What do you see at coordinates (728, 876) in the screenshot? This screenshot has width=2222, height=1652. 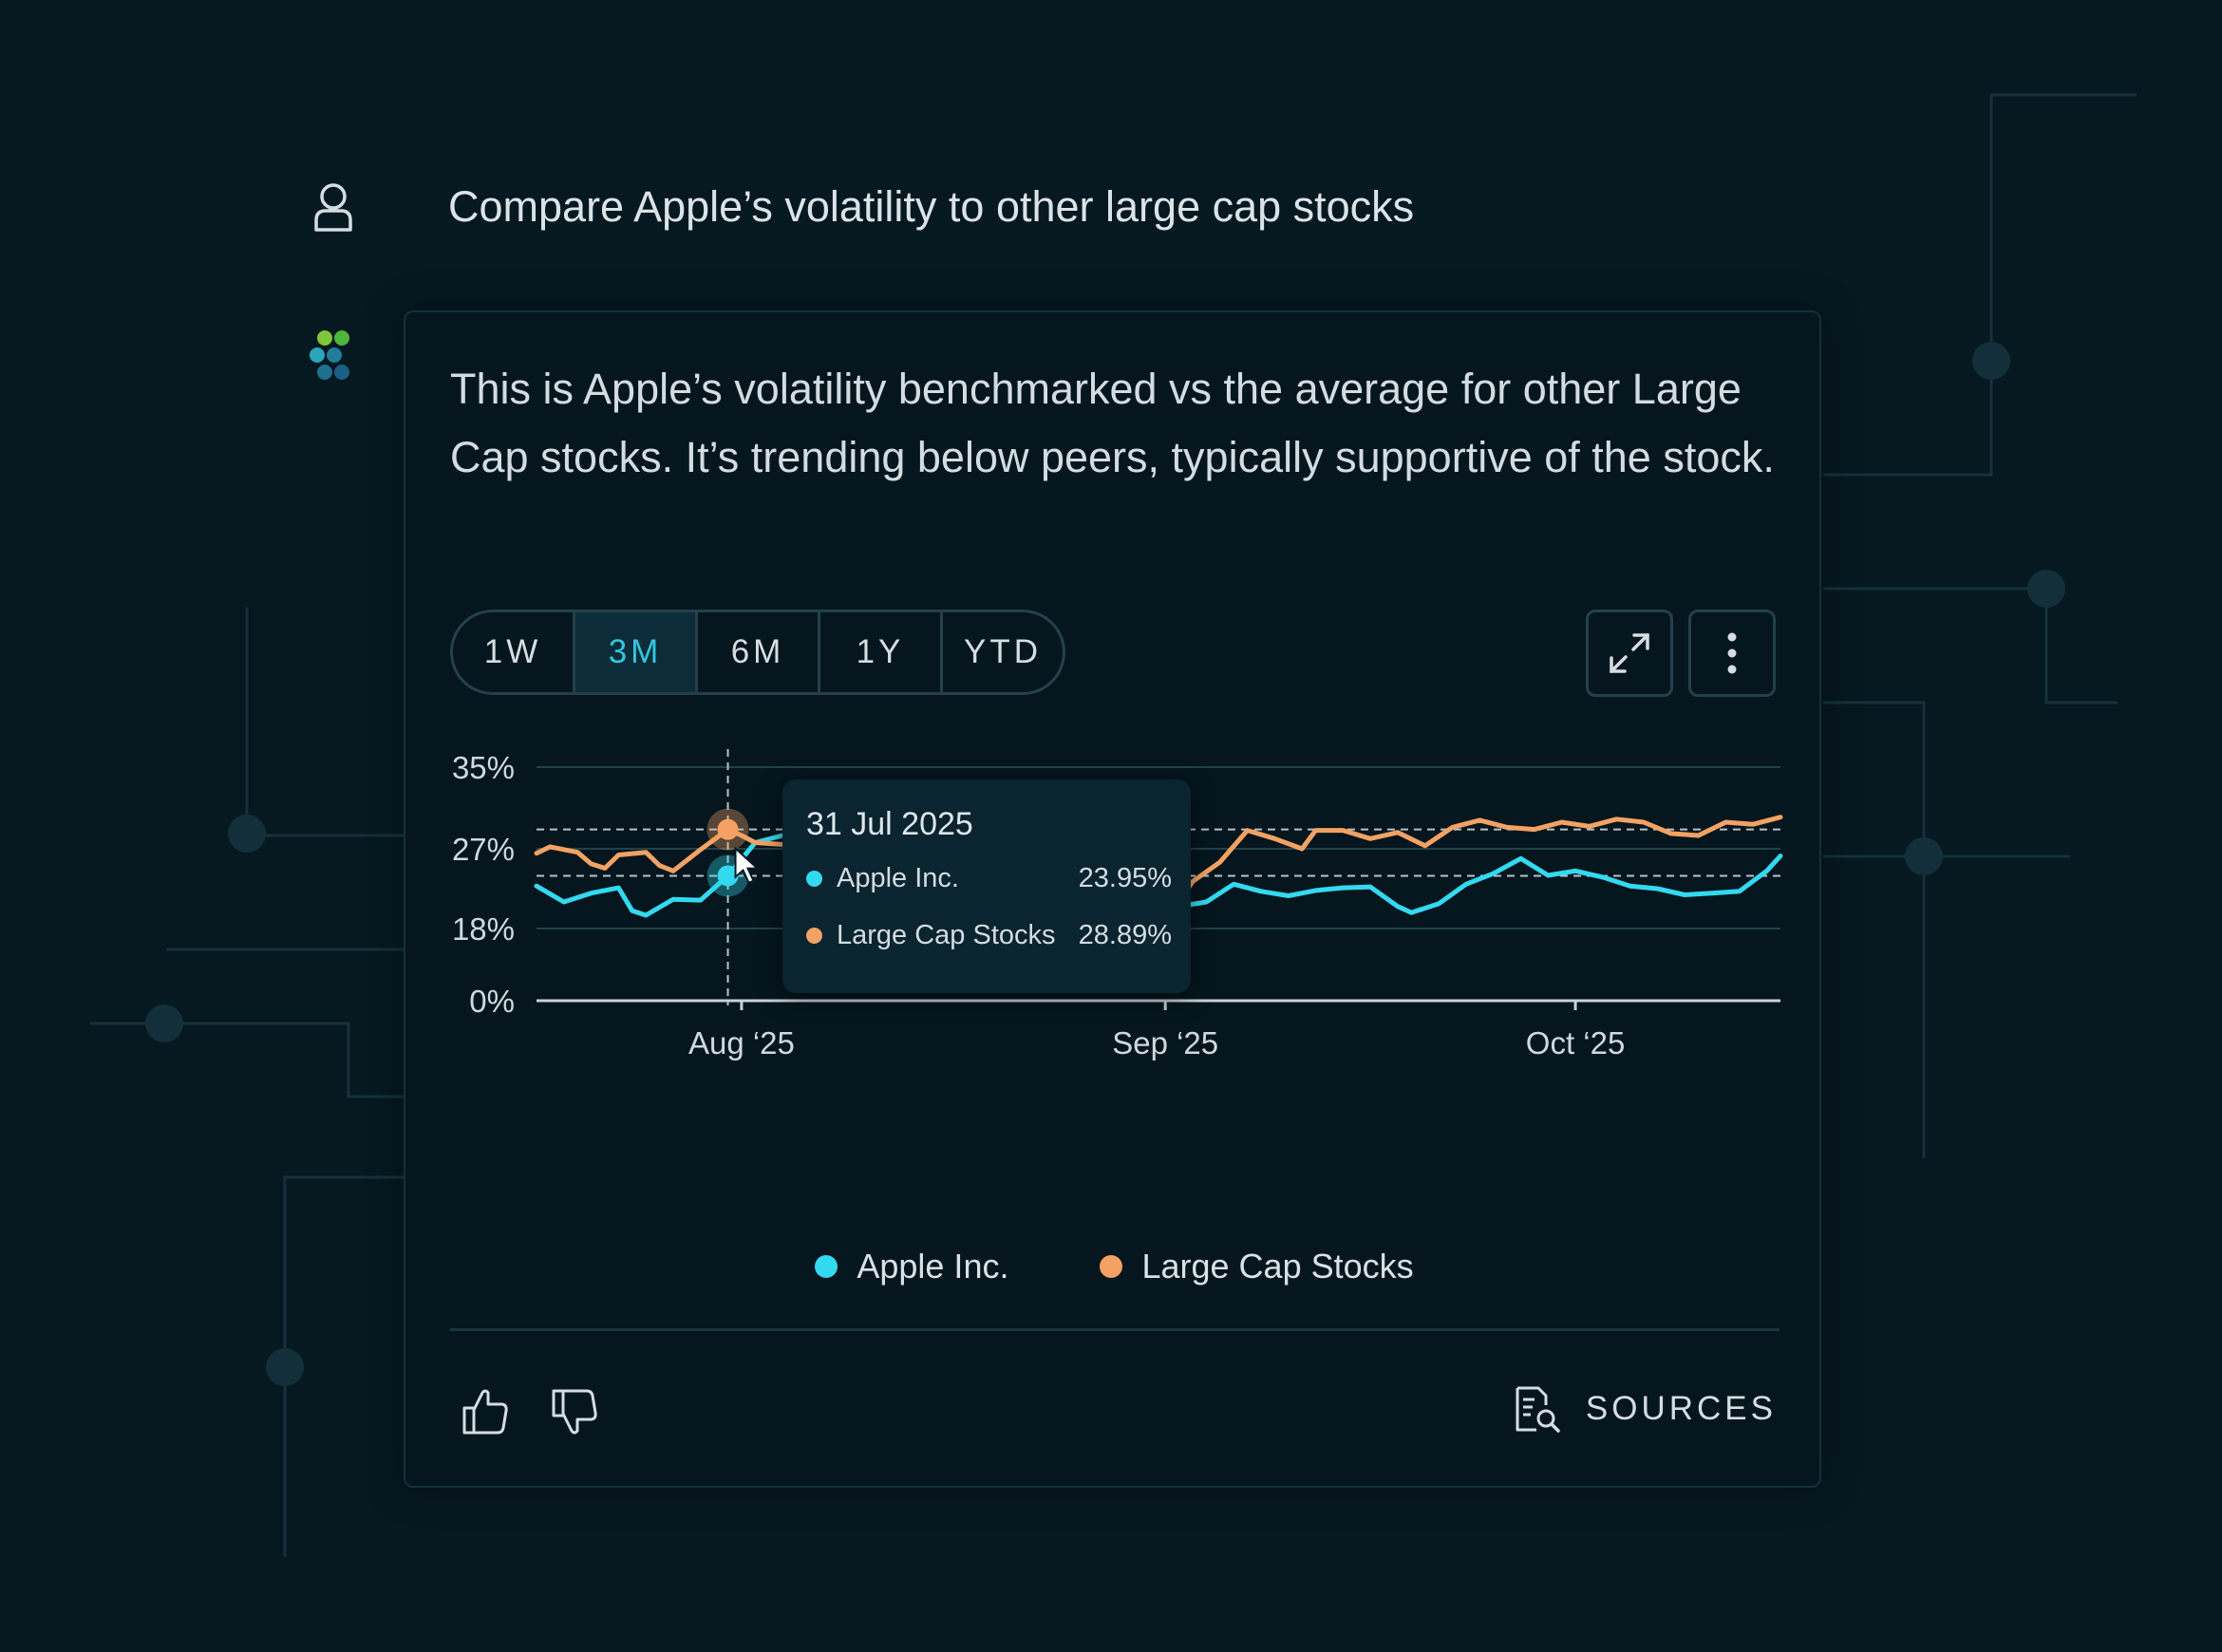 I see `highlight-point-apple` at bounding box center [728, 876].